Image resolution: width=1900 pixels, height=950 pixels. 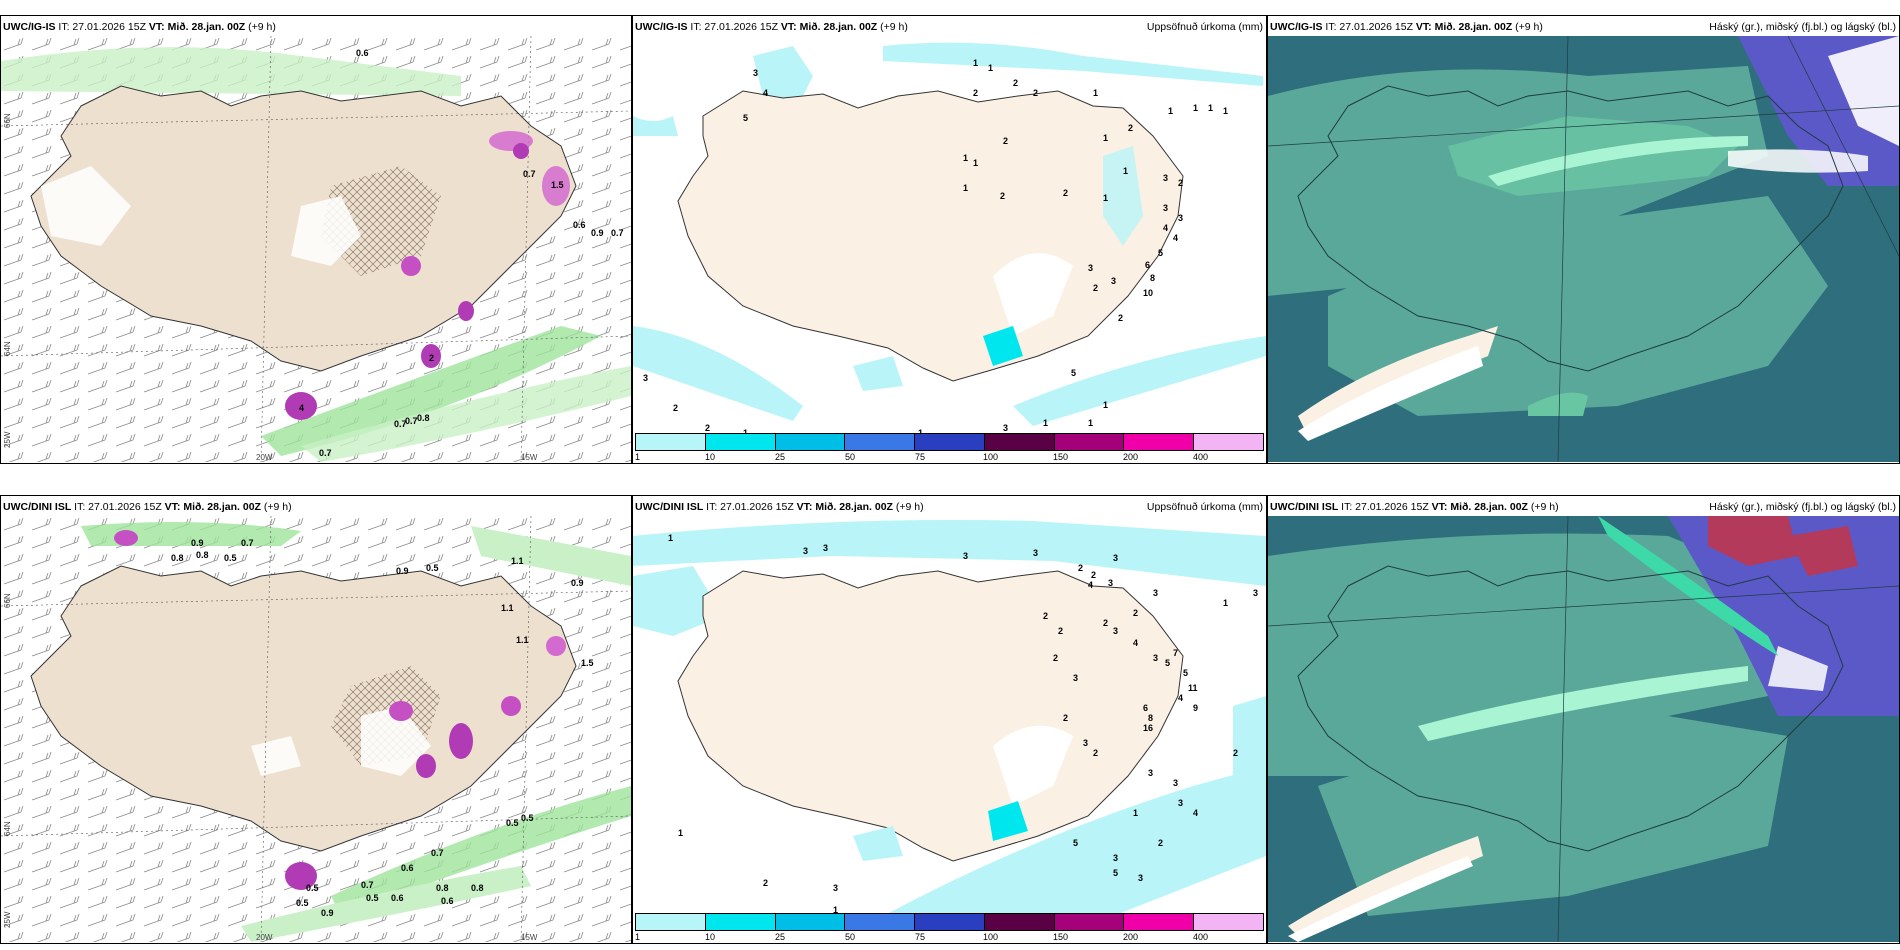 What do you see at coordinates (7, 600) in the screenshot?
I see `lat-label: 66N` at bounding box center [7, 600].